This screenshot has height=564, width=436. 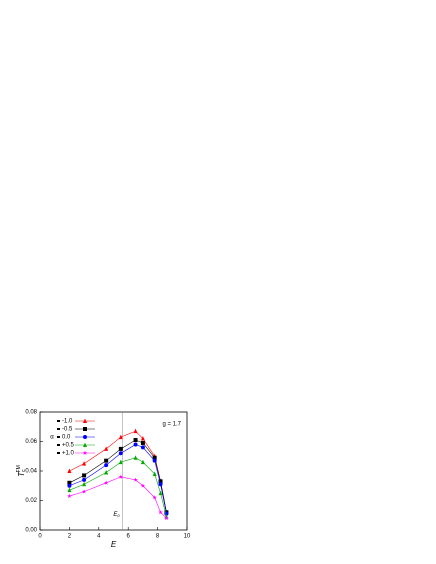 I want to click on x-axis-label: E, so click(x=114, y=544).